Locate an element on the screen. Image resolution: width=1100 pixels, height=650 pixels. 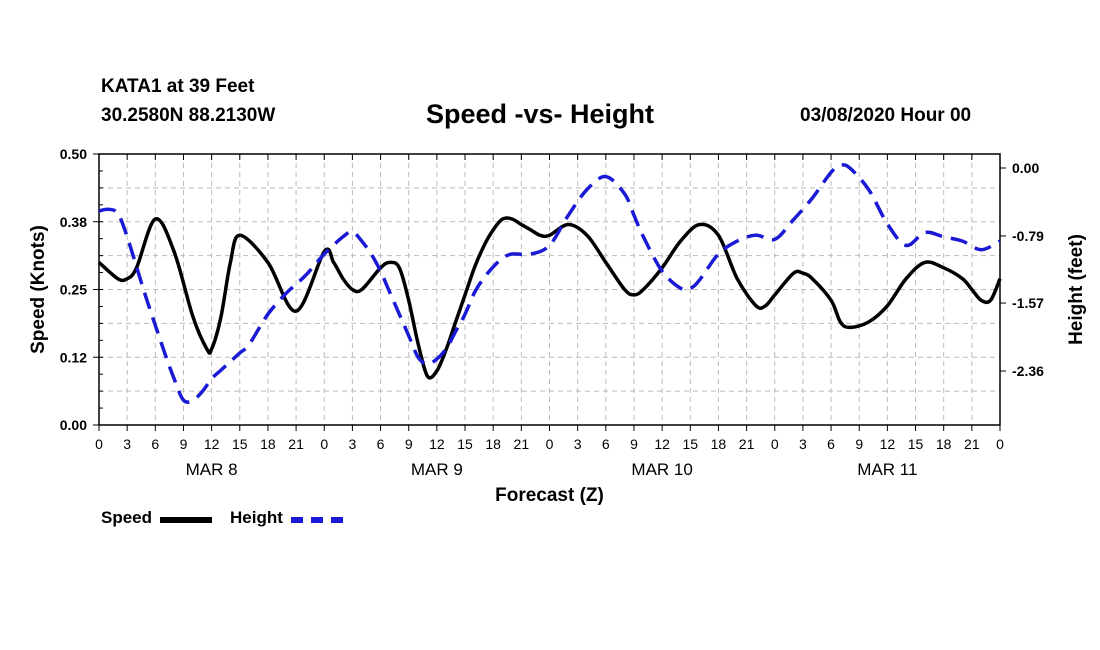
station-label: KATA1 at 39 Feet is located at coordinates (178, 86).